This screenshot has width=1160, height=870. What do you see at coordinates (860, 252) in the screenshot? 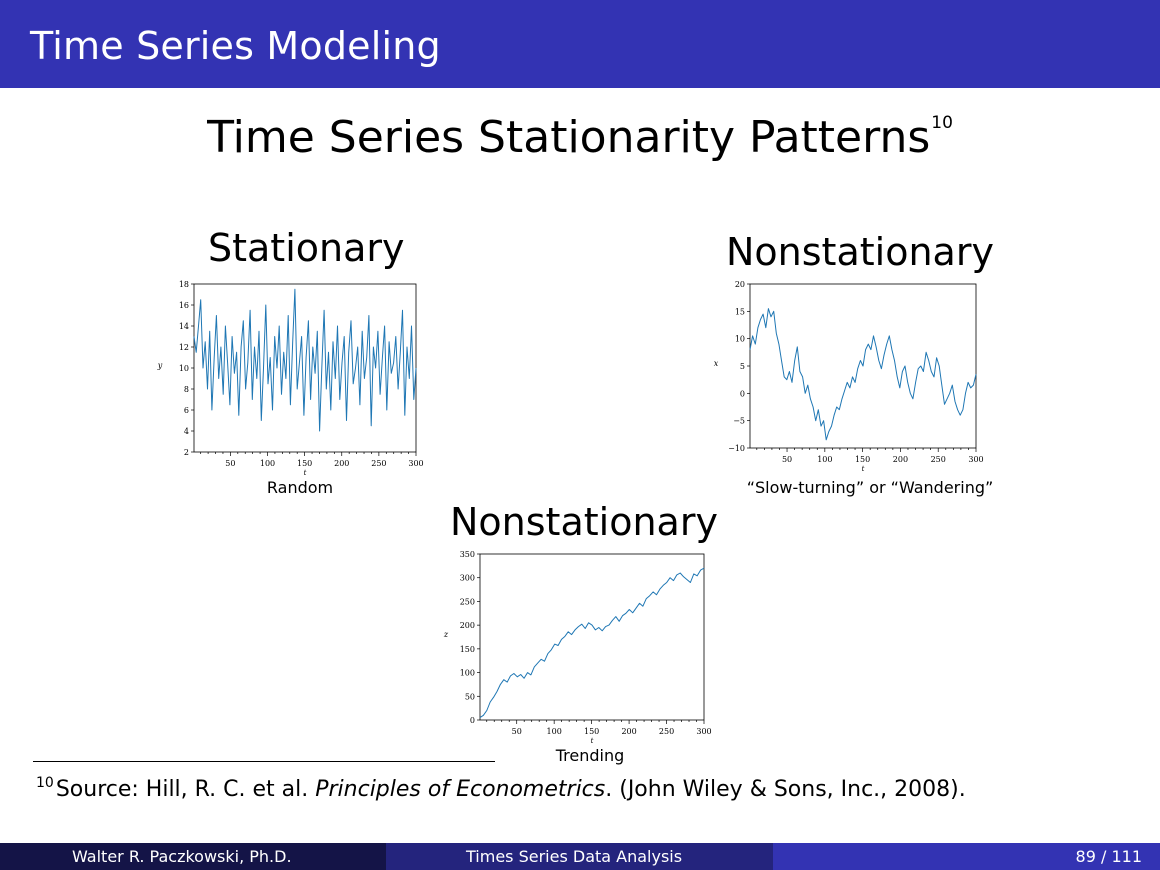
I see `nonstationary-heading-wandering: Nonstationary` at bounding box center [860, 252].